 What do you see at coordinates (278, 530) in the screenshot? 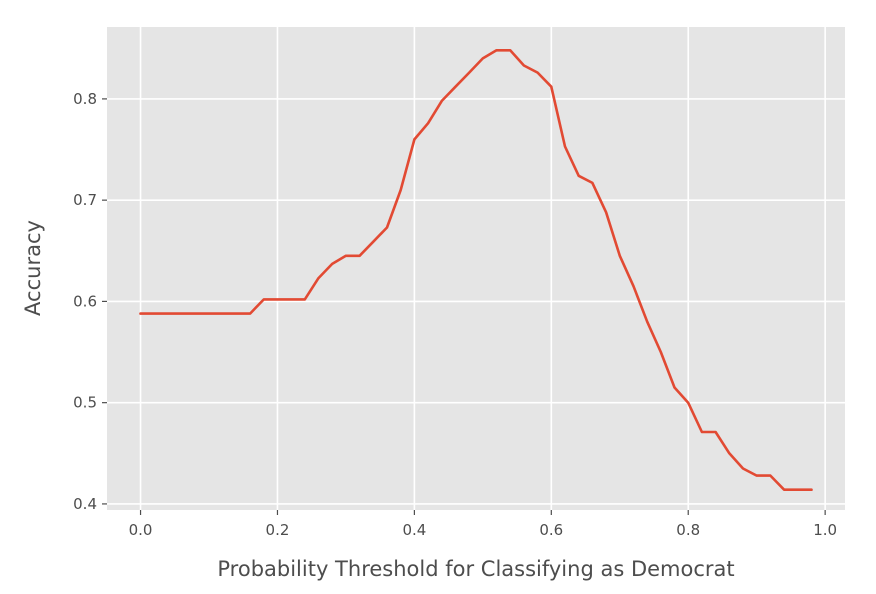
I see `x-tick-label: 0.2` at bounding box center [278, 530].